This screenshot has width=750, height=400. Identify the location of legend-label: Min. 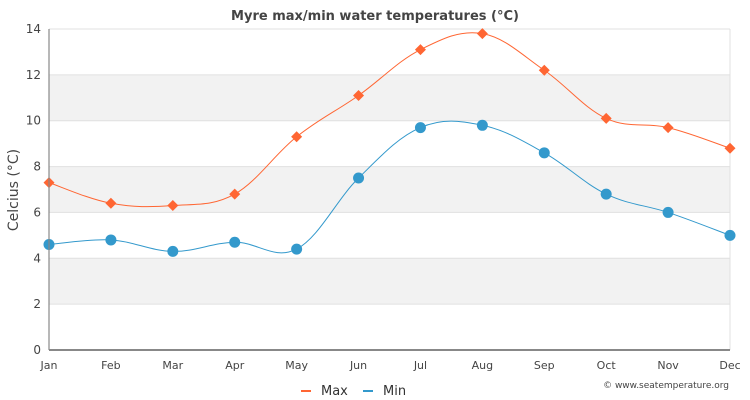
(394, 391).